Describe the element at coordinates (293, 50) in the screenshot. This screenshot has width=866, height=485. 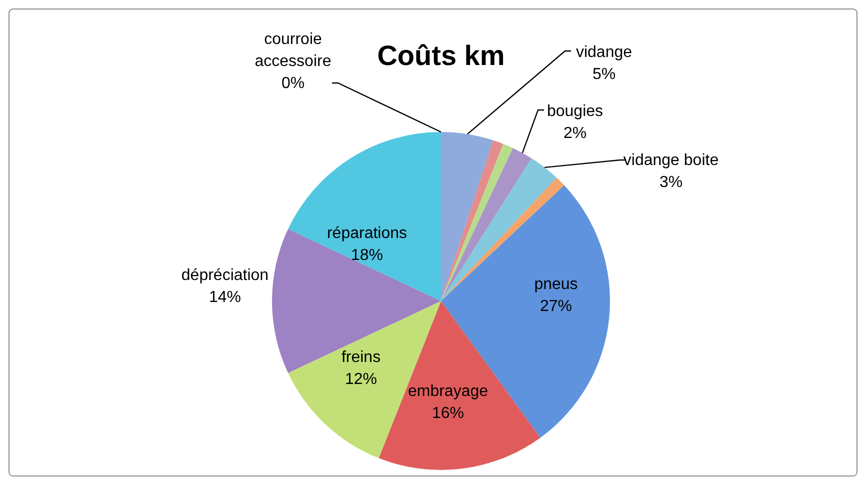
I see `category-label: courroie accessoire` at that location.